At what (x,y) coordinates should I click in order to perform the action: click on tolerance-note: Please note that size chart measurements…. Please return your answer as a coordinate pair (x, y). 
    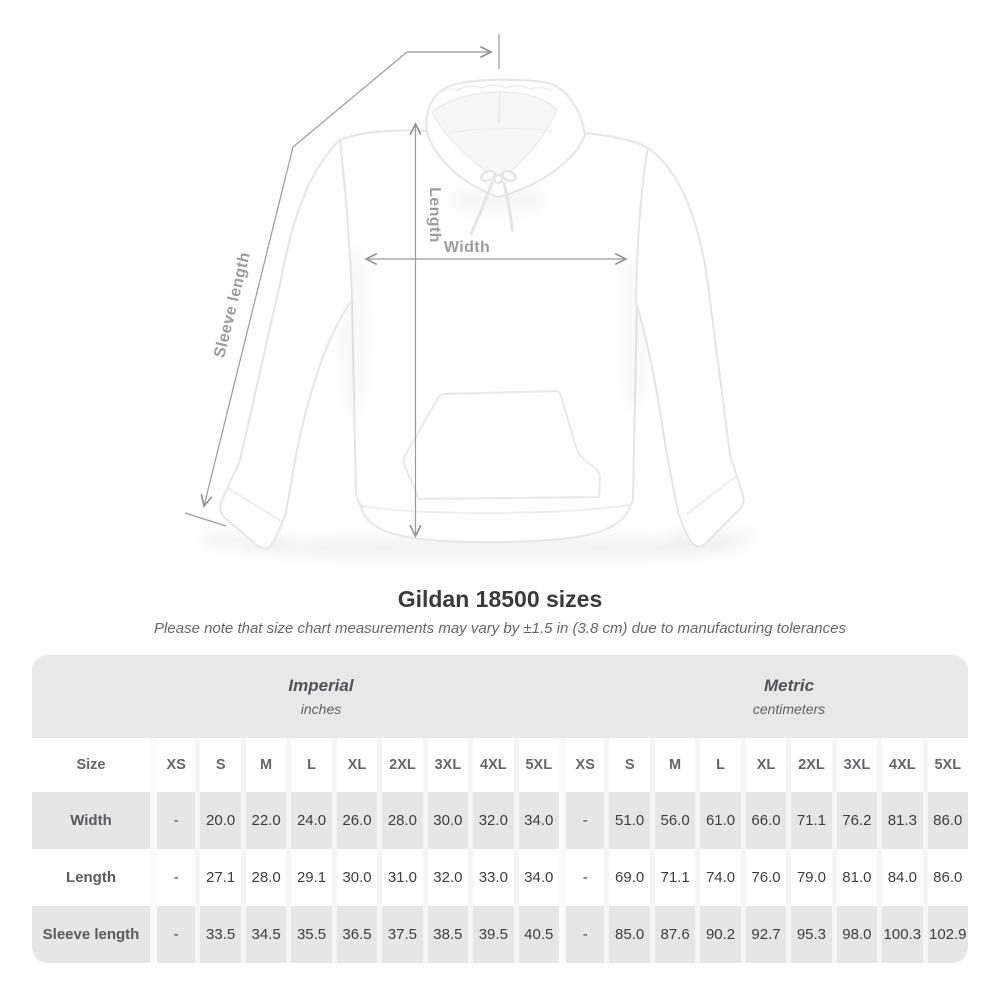
    Looking at the image, I should click on (500, 628).